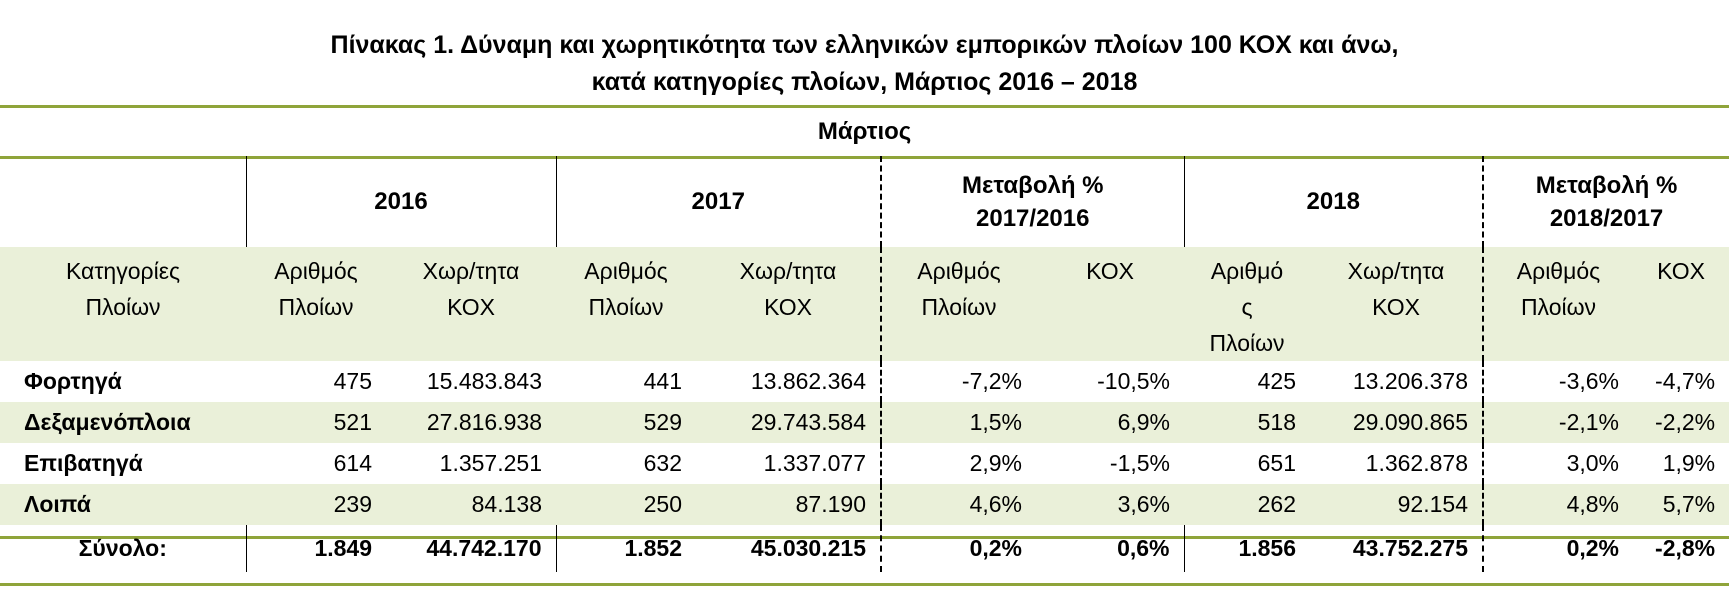 This screenshot has height=600, width=1729. I want to click on table-cell: -3,6%, so click(1588, 381).